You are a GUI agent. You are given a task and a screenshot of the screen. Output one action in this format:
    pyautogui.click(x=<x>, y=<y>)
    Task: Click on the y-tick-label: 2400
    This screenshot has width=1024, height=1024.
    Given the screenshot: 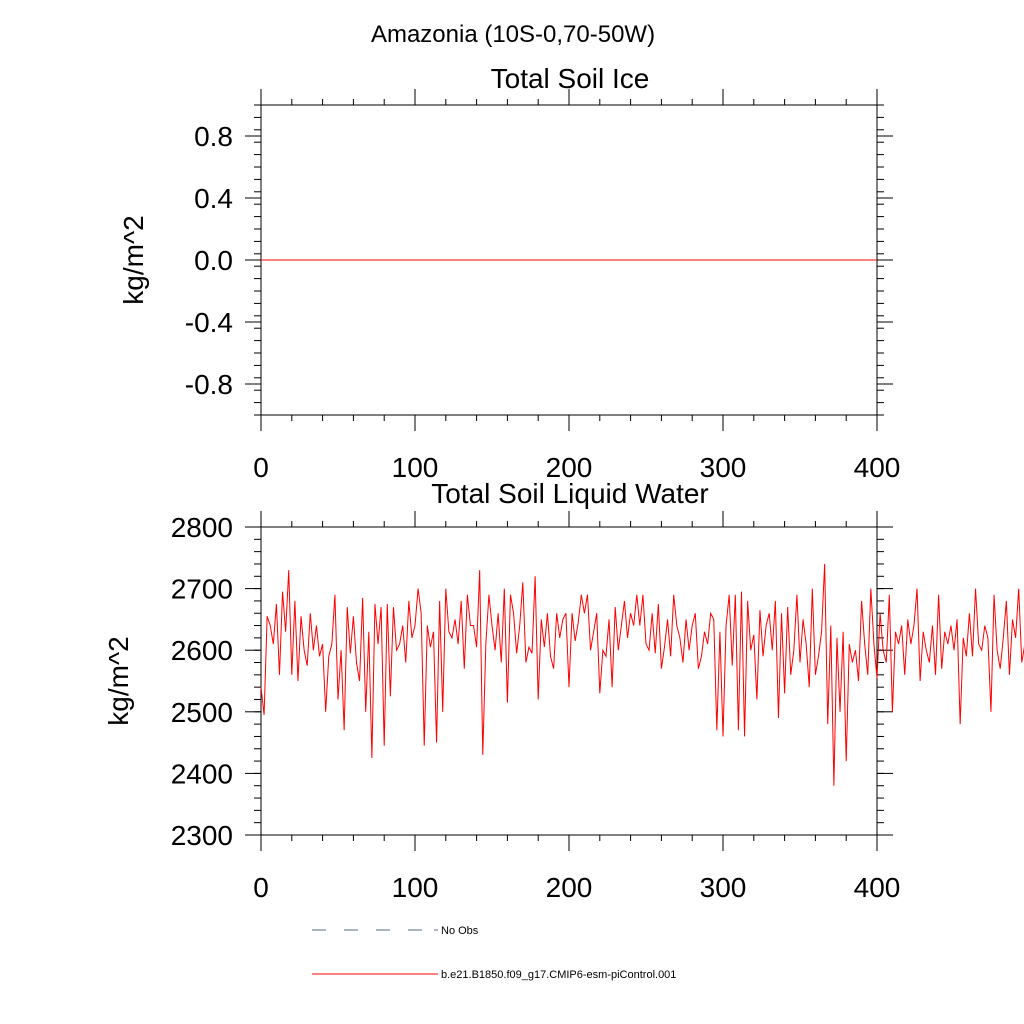 What is the action you would take?
    pyautogui.click(x=202, y=773)
    